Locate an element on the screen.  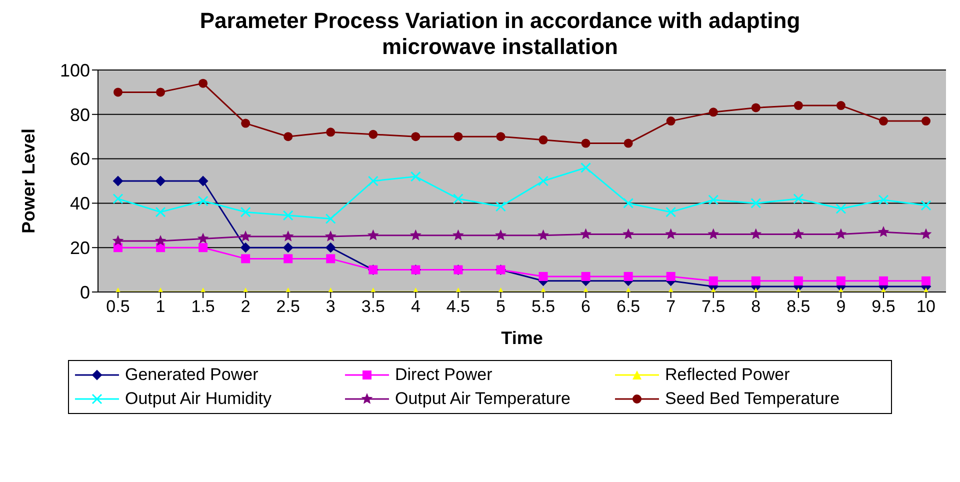
legend-label: Reflected Power is located at coordinates (727, 375).